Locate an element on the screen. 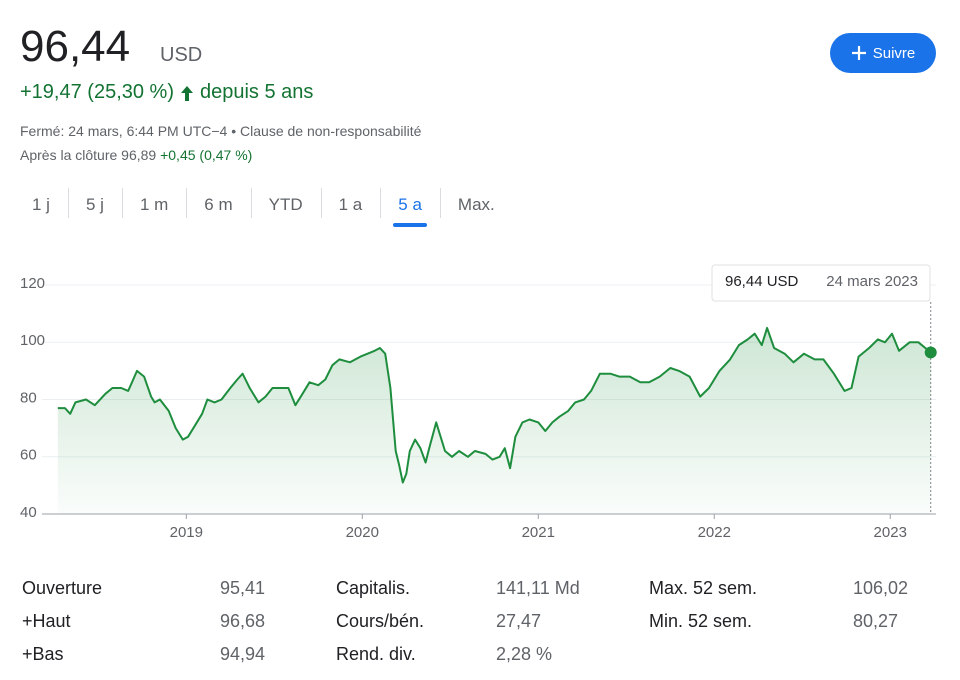 The width and height of the screenshot is (960, 680). range-tab: 1 a is located at coordinates (350, 205).